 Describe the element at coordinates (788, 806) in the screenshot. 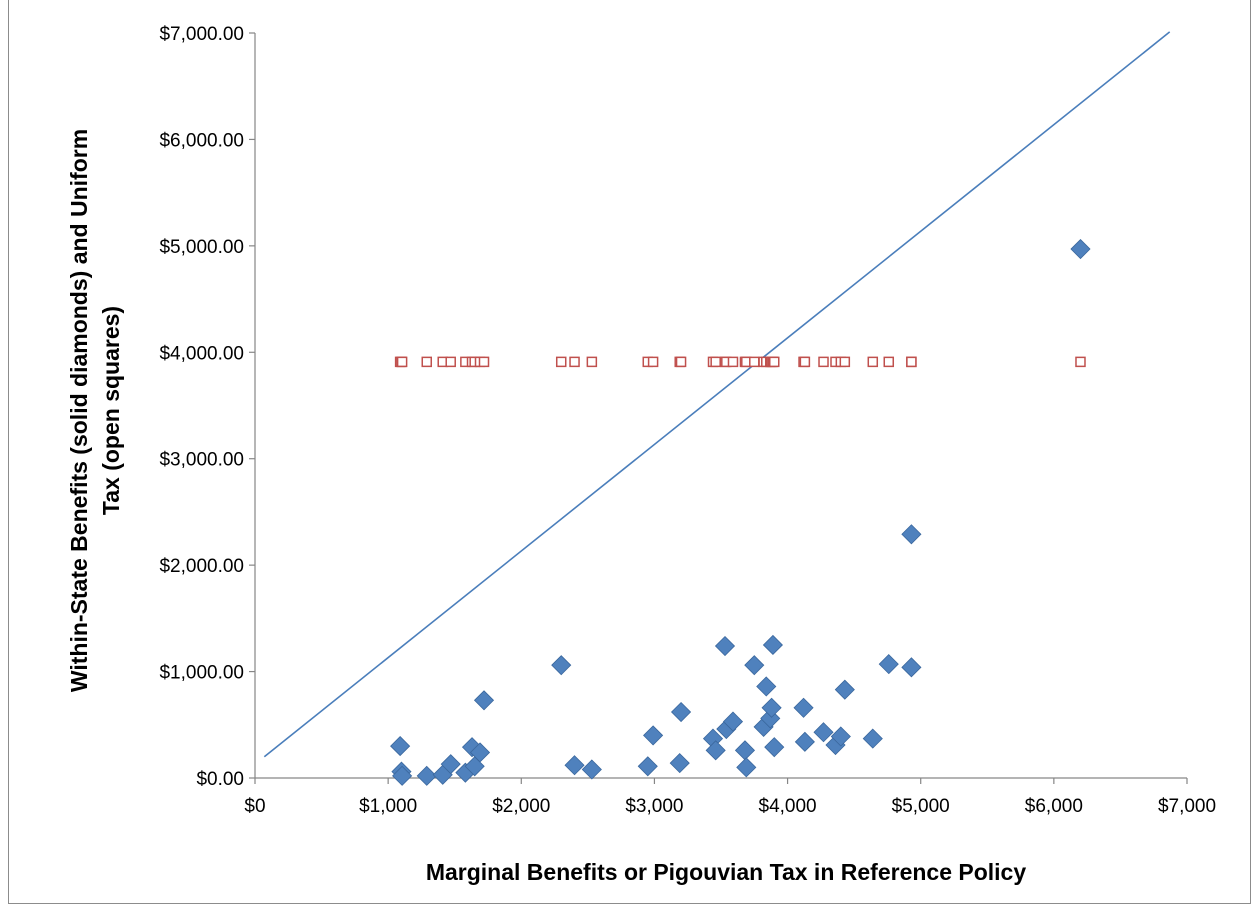

I see `x-tick-label: $4,000` at that location.